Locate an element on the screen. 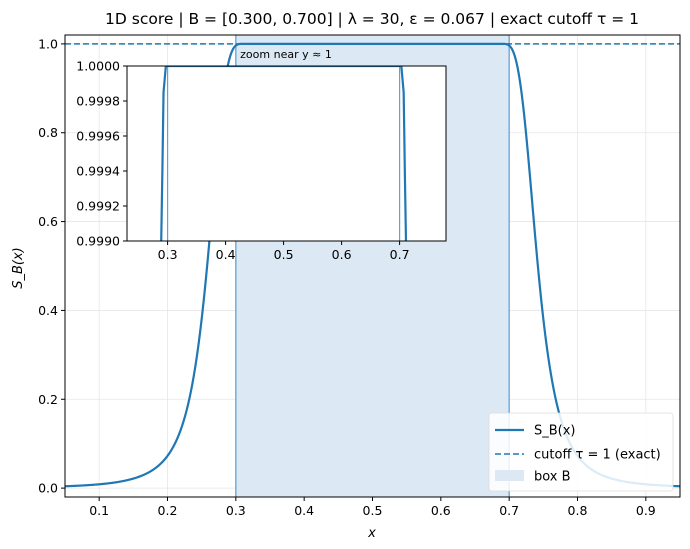  legend: S_B(x)cutoff τ = 1 (exact) box B is located at coordinates (581, 452).